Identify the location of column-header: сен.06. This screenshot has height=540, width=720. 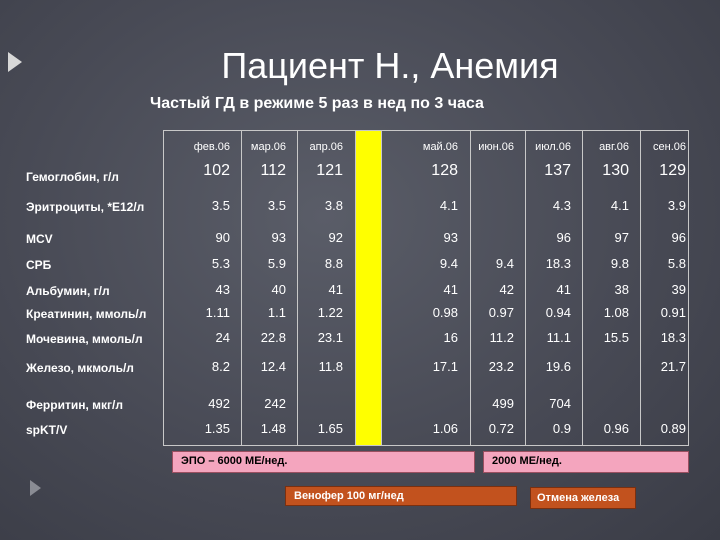
(669, 147).